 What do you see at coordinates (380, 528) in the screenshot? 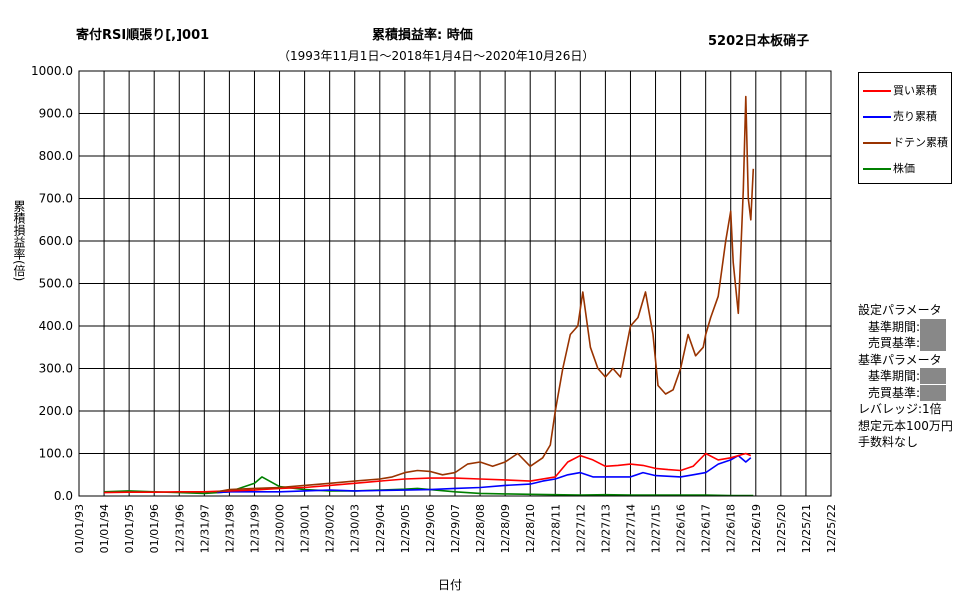
I see `x-tick-label: 12/29/04` at bounding box center [380, 528].